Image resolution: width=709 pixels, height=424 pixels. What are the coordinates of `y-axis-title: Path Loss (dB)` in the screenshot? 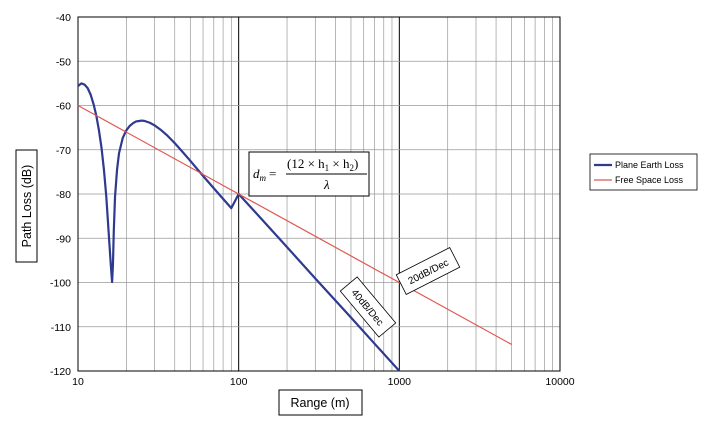 It's located at (26, 206).